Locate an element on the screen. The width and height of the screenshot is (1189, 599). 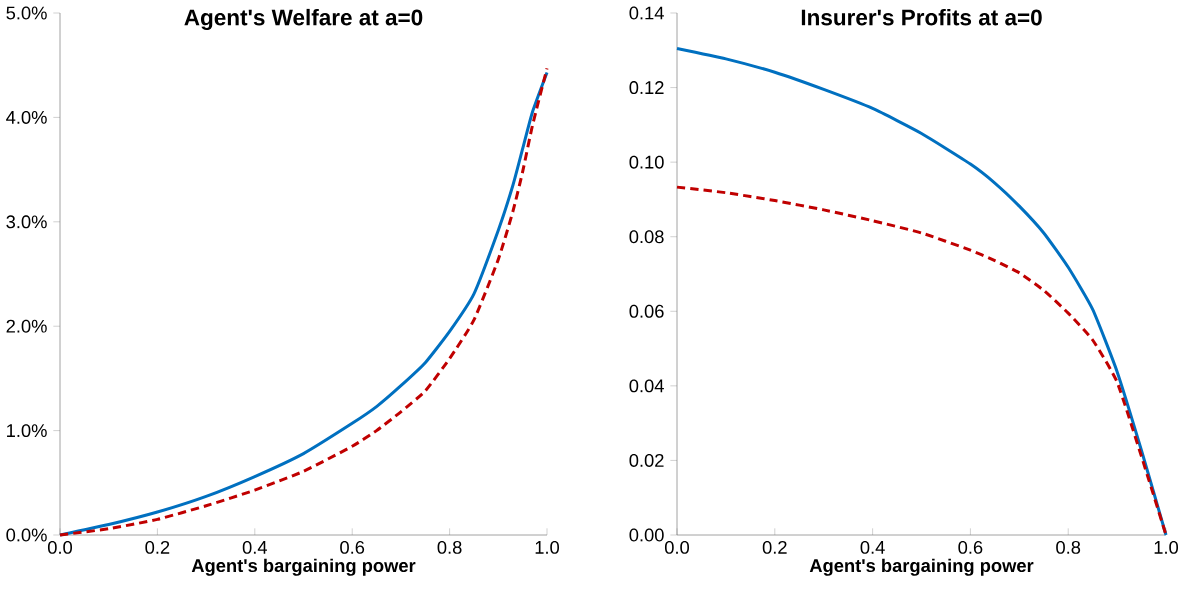
y-tick-label: 0.0% is located at coordinates (26, 535).